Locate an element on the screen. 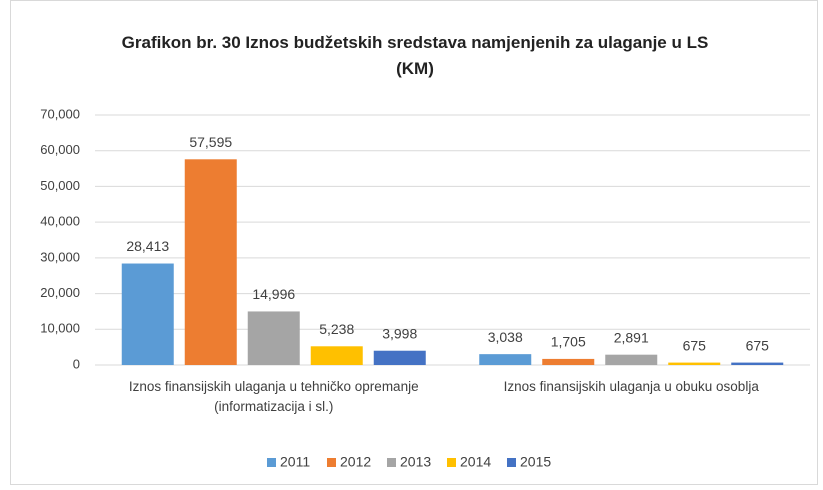 This screenshot has height=490, width=823. data-label: 2,891 is located at coordinates (631, 337).